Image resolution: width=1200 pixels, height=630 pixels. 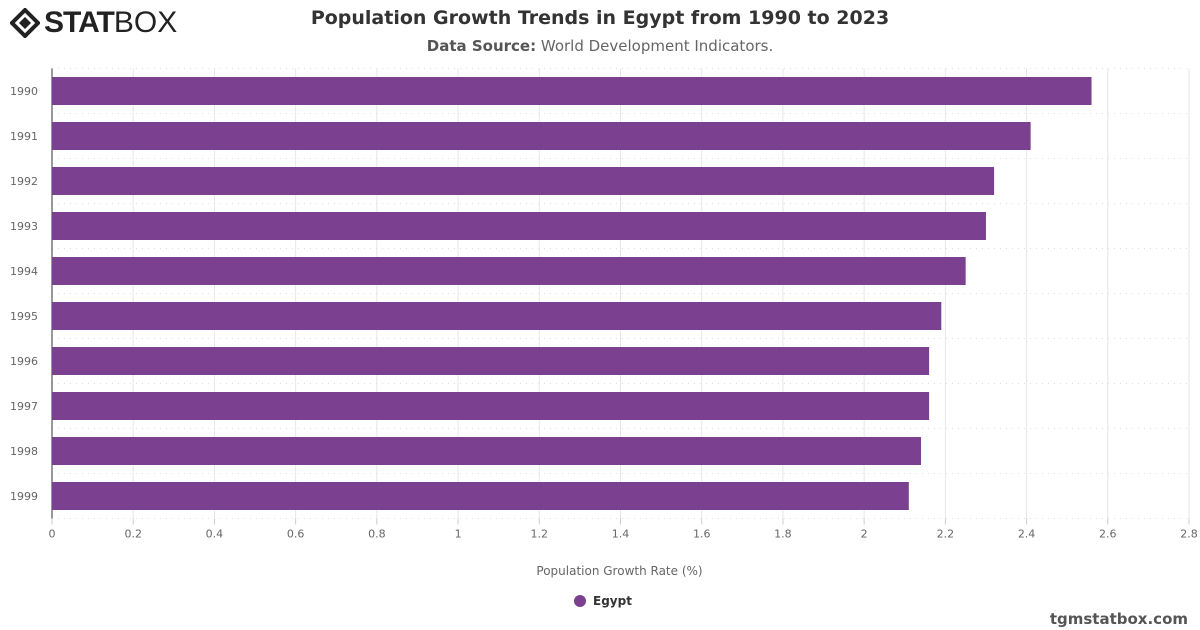 What do you see at coordinates (133, 534) in the screenshot?
I see `x-tick-label: 0.2` at bounding box center [133, 534].